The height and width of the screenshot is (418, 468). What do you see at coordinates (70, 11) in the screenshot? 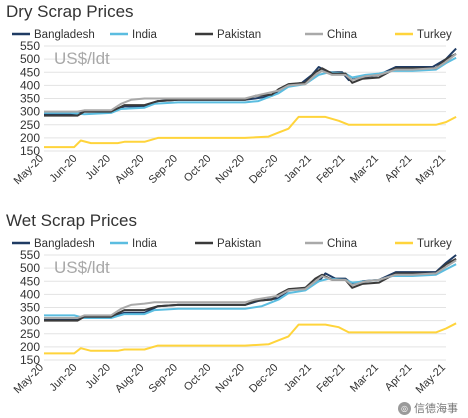
I see `chart-title: Dry Scrap Prices` at bounding box center [70, 11].